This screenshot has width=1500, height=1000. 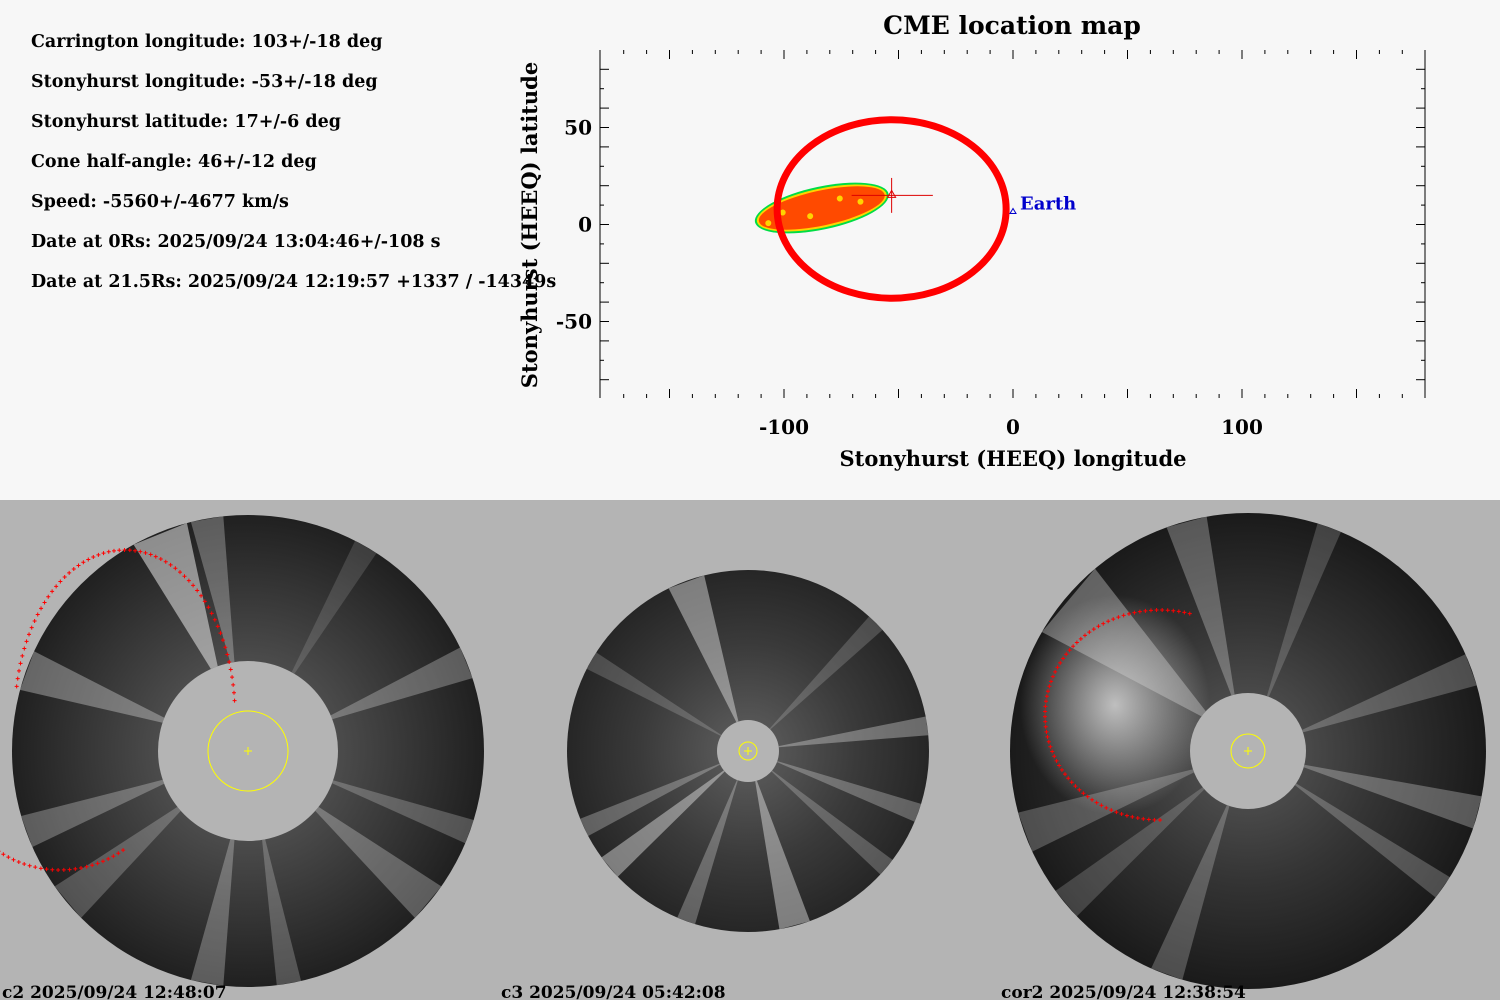 What do you see at coordinates (1248, 751) in the screenshot?
I see `cor2-sun-limb` at bounding box center [1248, 751].